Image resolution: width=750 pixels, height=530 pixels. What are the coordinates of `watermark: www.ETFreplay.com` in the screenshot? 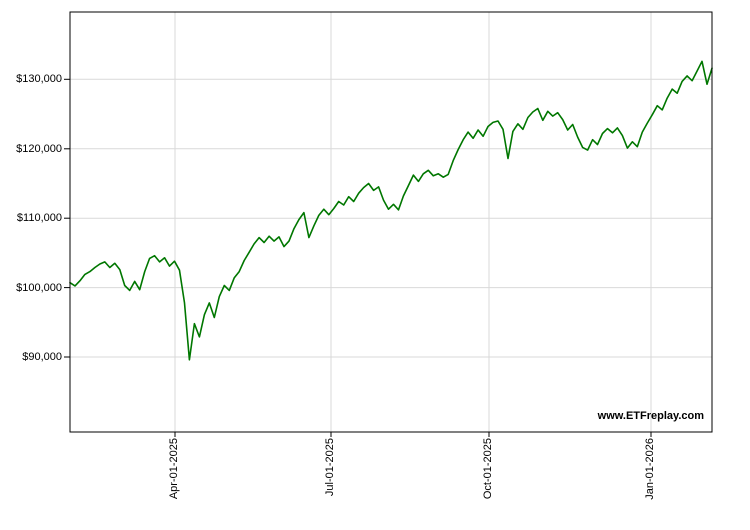 It's located at (650, 416).